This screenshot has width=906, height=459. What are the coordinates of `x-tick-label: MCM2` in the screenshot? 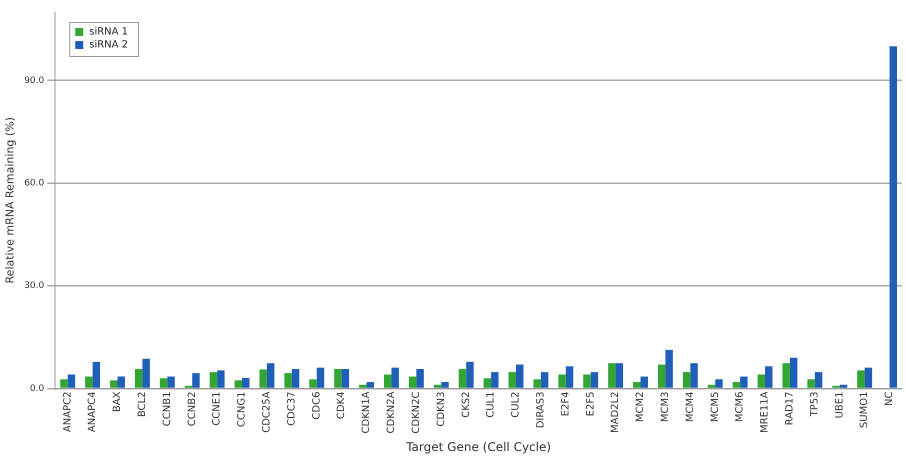 It's located at (640, 407).